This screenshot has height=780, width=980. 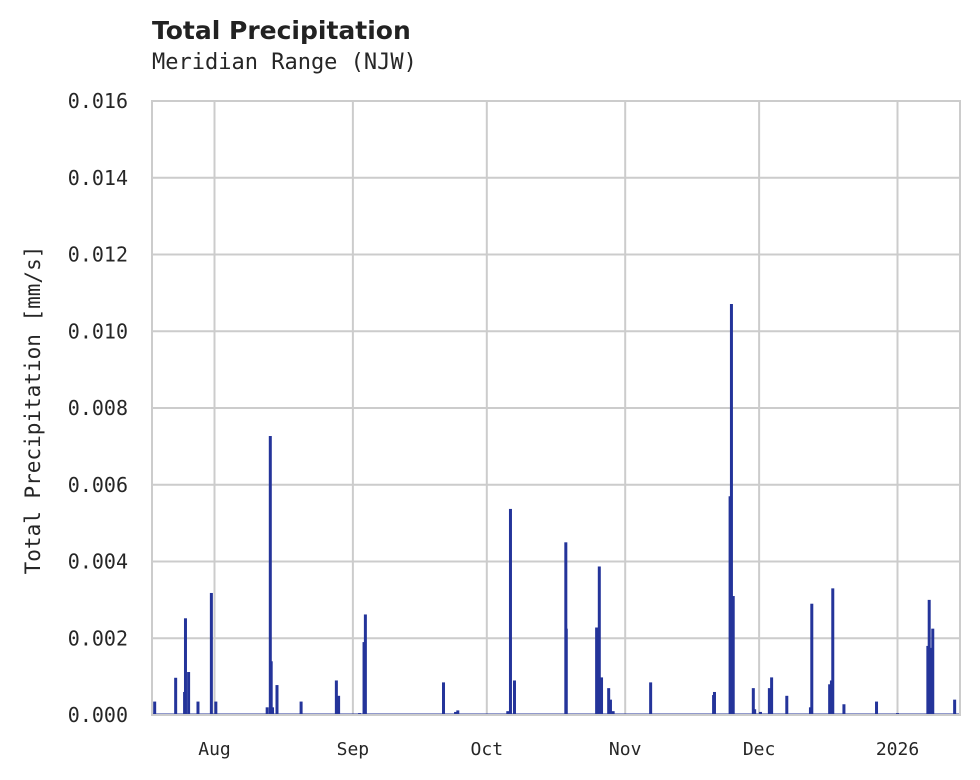 I want to click on y-tick-label: 0.016, so click(x=98, y=101).